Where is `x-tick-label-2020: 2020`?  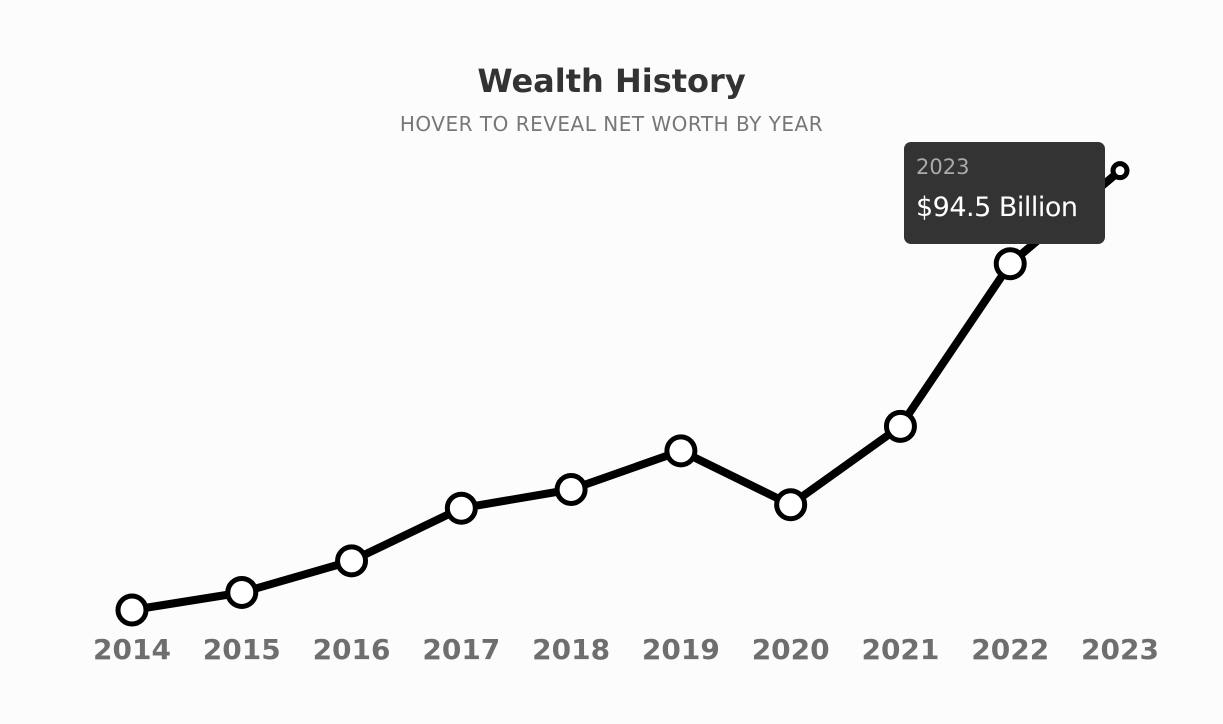 x-tick-label-2020: 2020 is located at coordinates (791, 649).